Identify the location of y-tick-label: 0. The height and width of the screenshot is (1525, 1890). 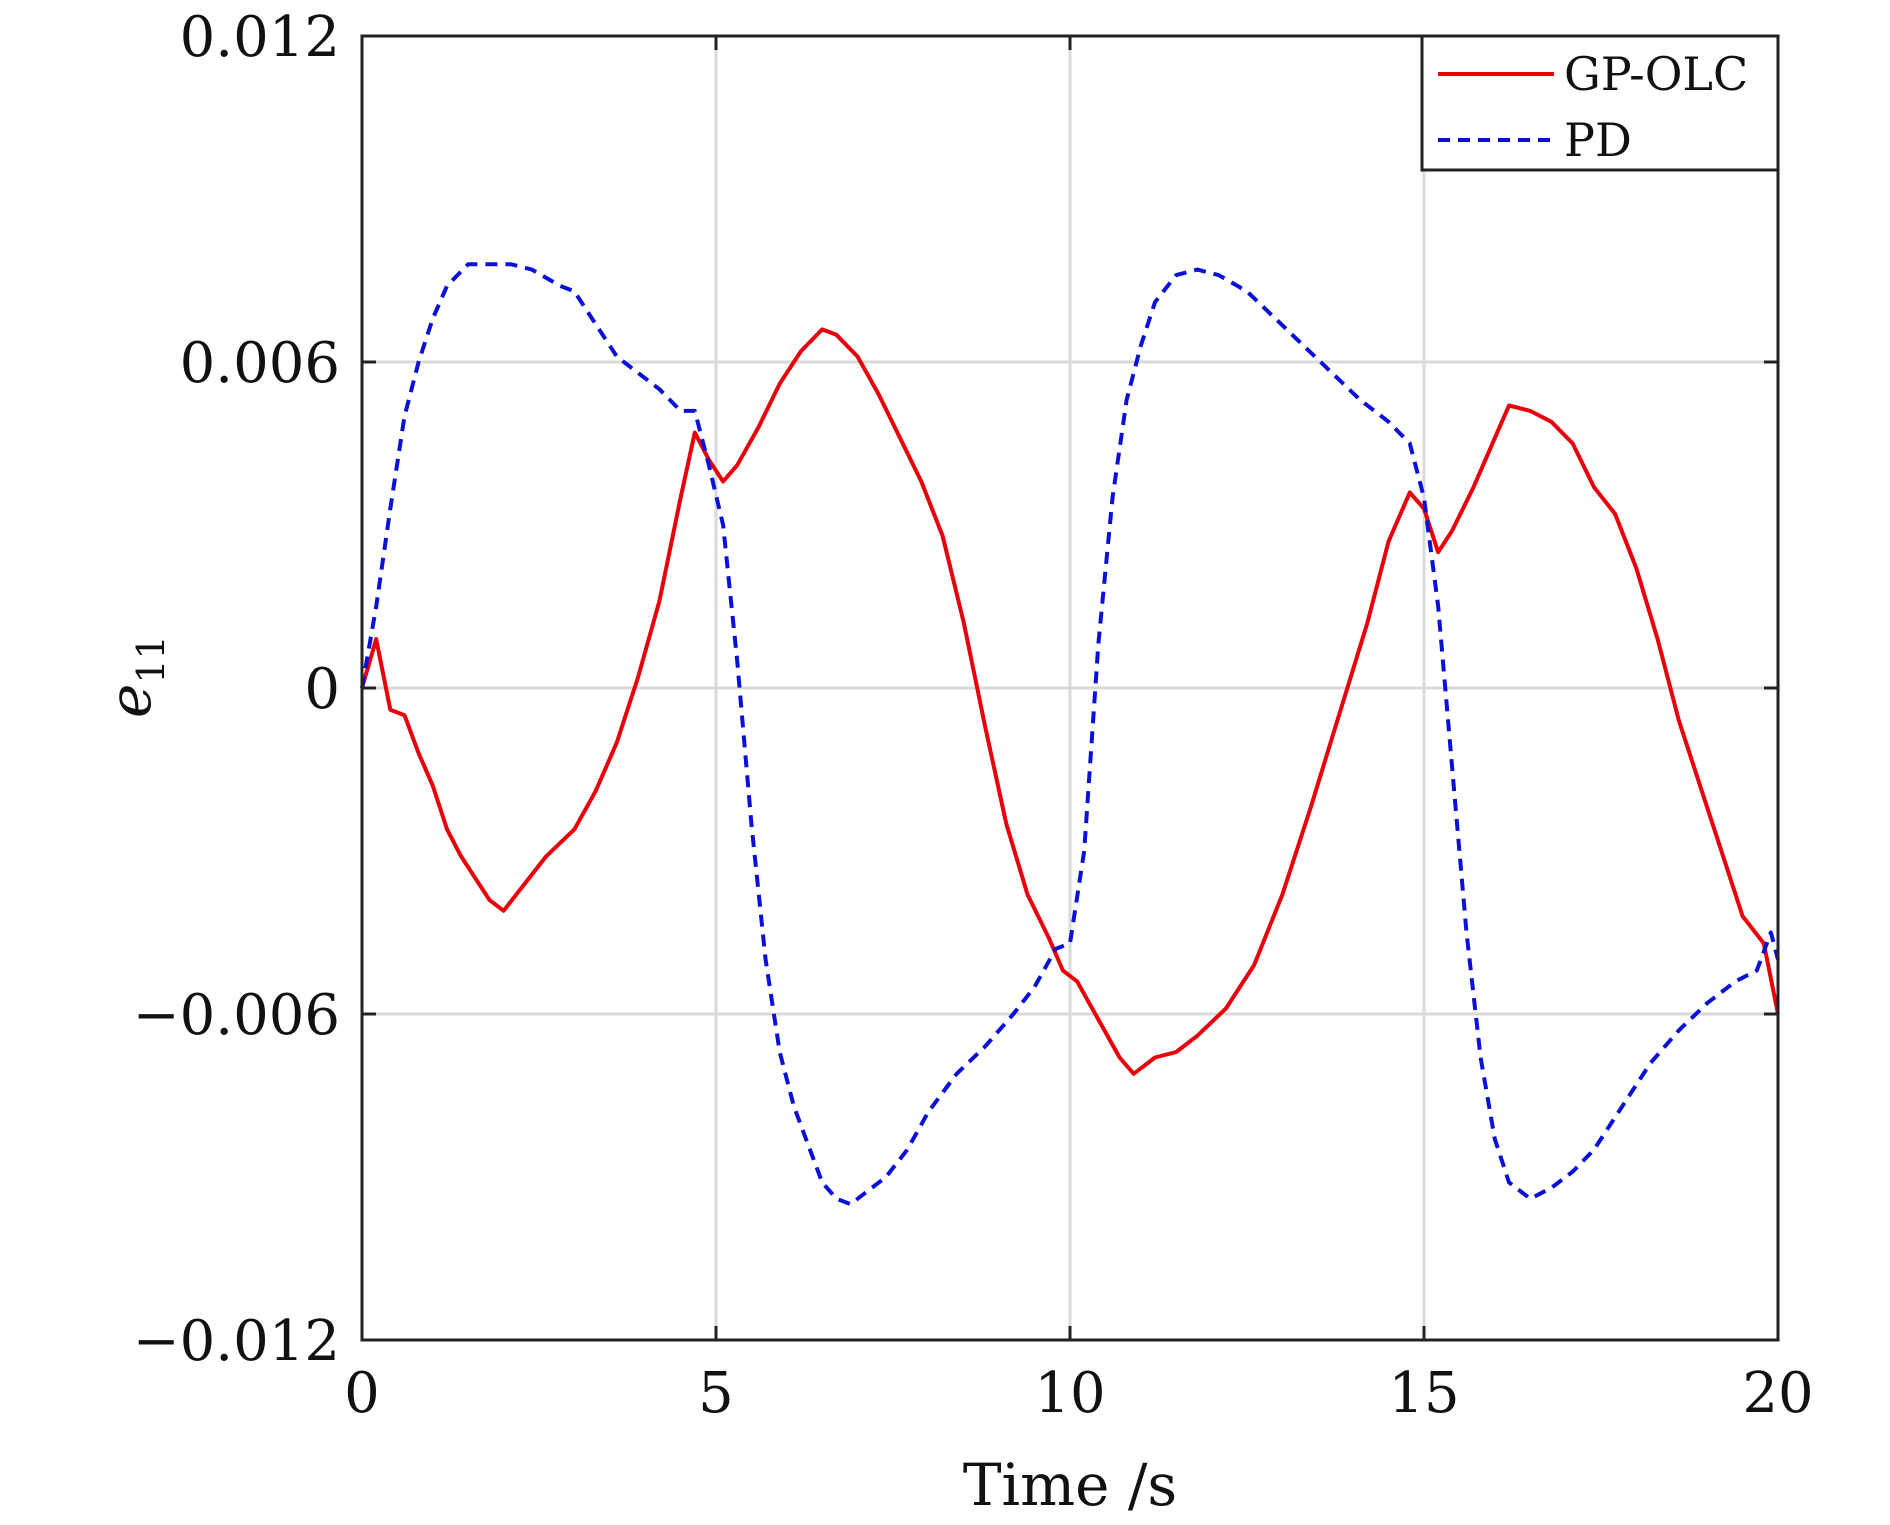
(322, 689).